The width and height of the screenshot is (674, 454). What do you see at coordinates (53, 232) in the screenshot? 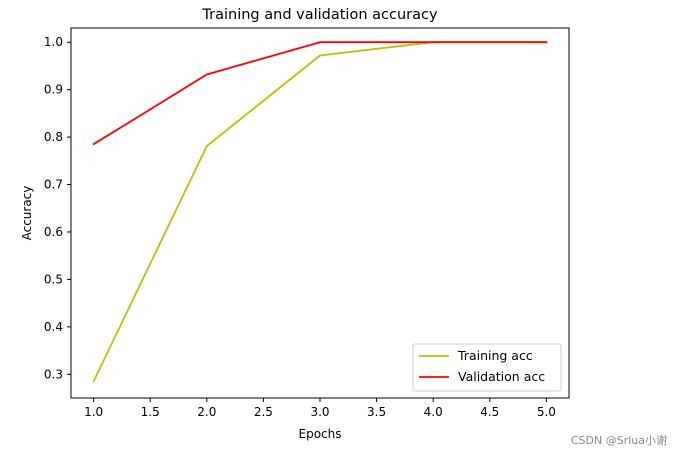
I see `y-tick-label: 0.6` at bounding box center [53, 232].